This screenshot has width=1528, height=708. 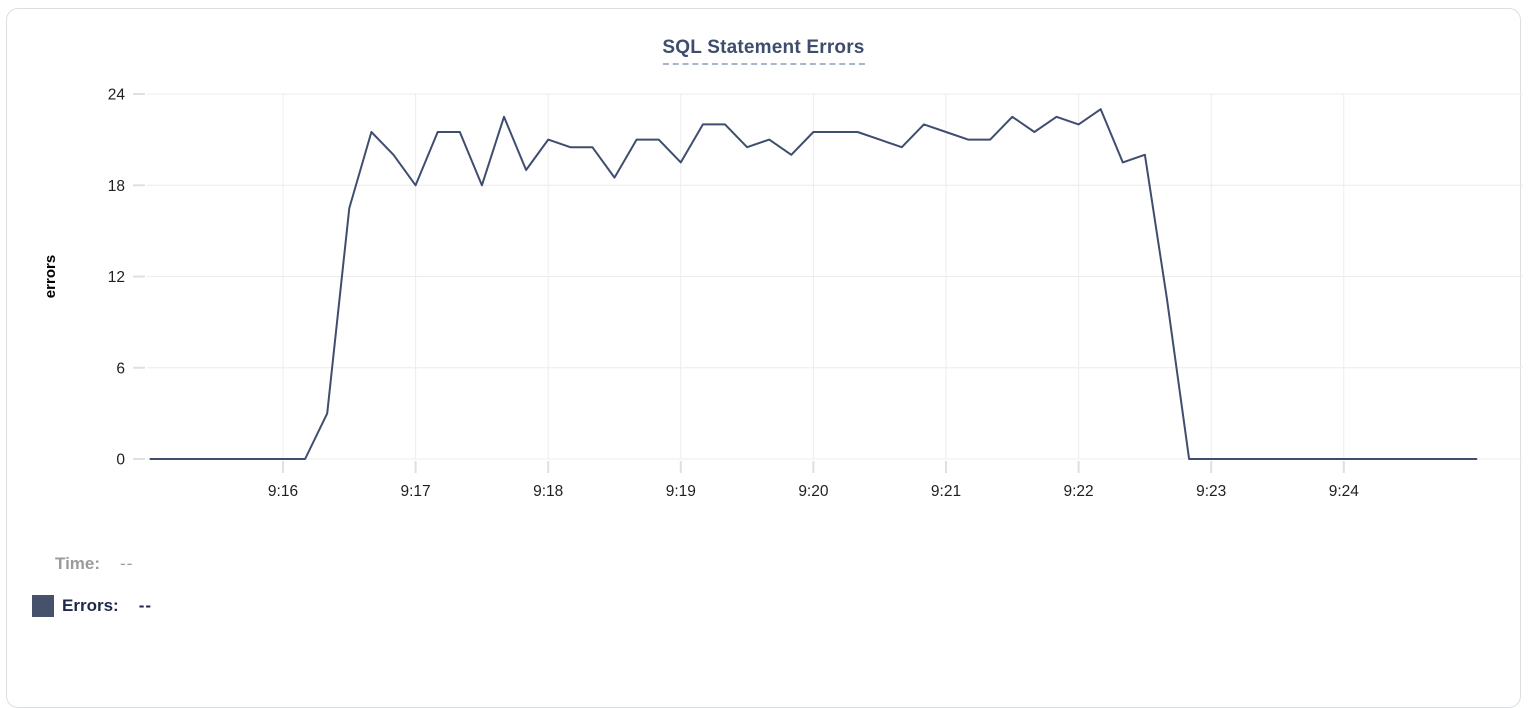 I want to click on legend-errors-label: Errors:, so click(x=90, y=605).